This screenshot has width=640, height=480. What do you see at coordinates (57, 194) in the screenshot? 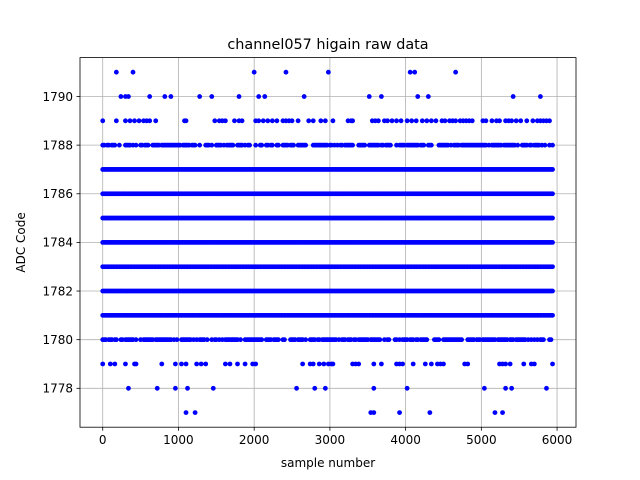
I see `y-tick-label: 1786` at bounding box center [57, 194].